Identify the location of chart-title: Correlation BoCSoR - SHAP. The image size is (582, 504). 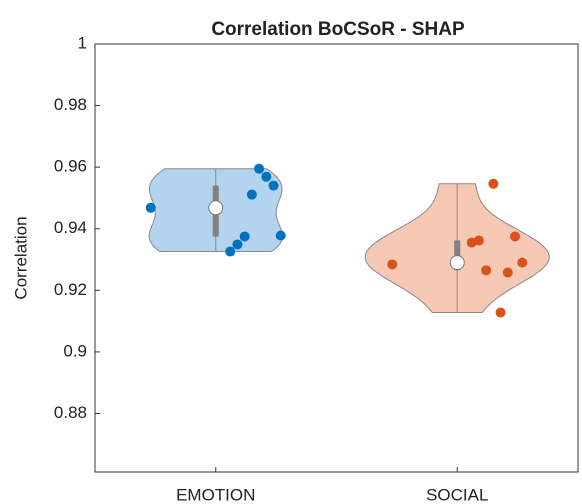
(338, 29).